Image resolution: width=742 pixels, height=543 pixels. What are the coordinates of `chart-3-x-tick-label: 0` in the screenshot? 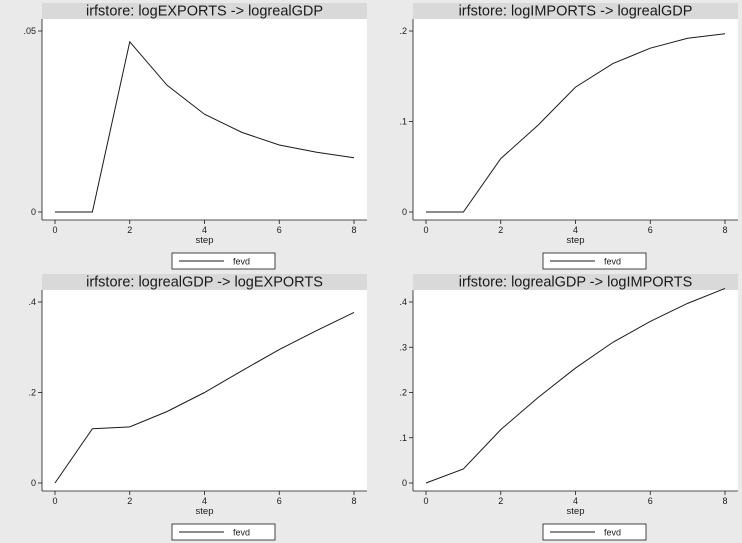 It's located at (54, 501).